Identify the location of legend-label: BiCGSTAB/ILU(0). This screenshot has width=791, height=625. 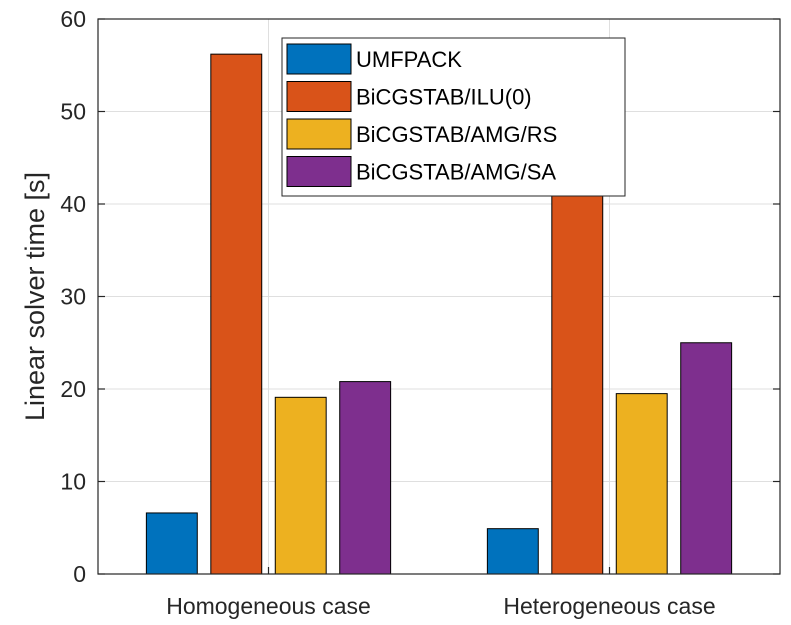
(444, 97).